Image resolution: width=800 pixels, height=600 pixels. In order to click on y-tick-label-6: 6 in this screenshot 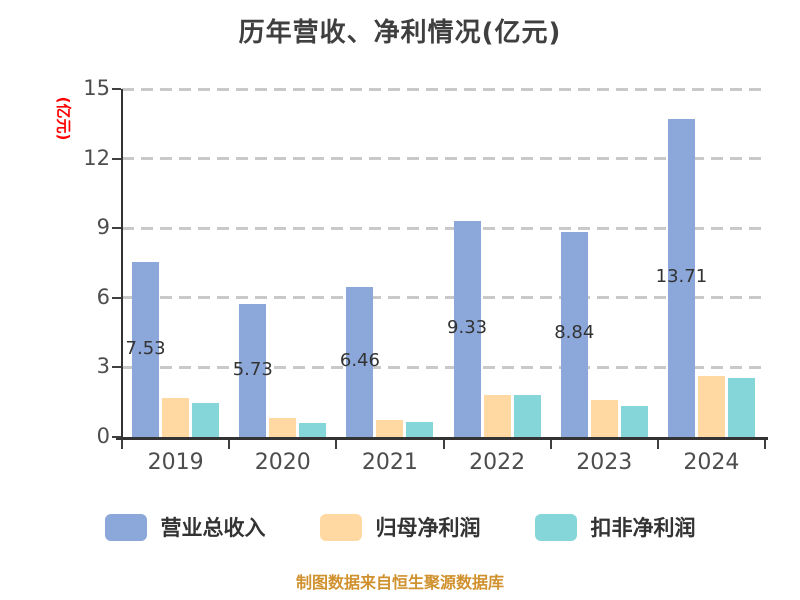, I will do `click(103, 296)`.